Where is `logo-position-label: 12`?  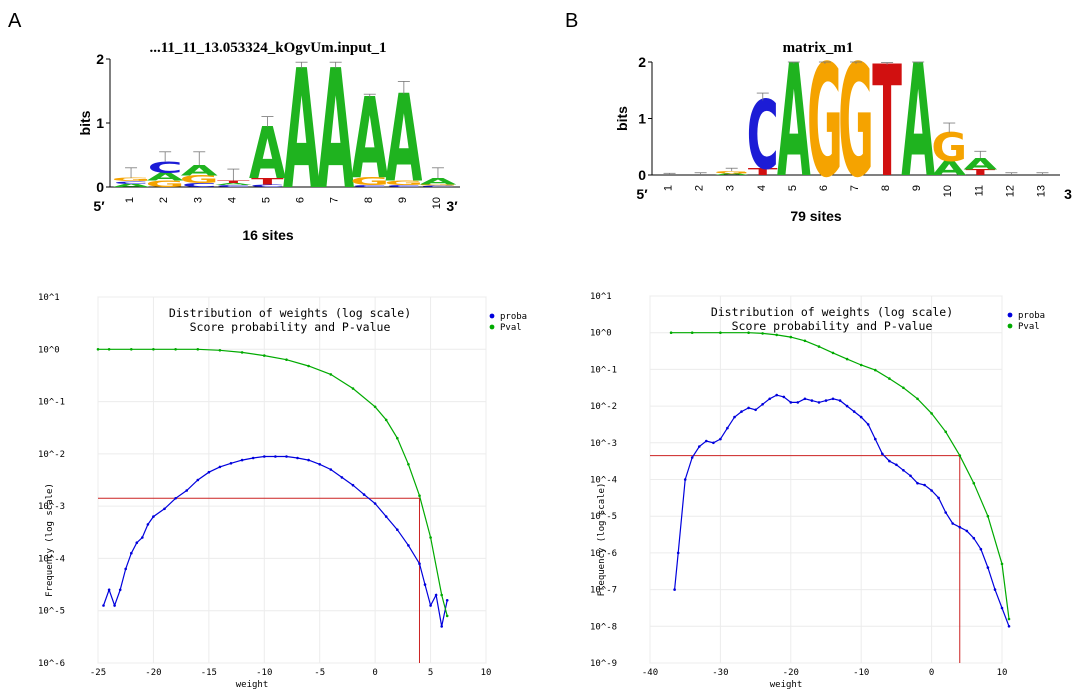
logo-position-label: 12 is located at coordinates (1010, 191).